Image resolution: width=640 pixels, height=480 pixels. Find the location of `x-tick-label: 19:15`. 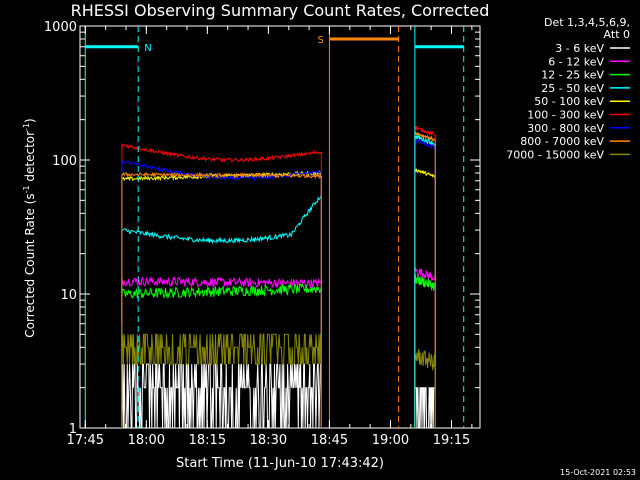

x-tick-label: 19:15 is located at coordinates (451, 440).